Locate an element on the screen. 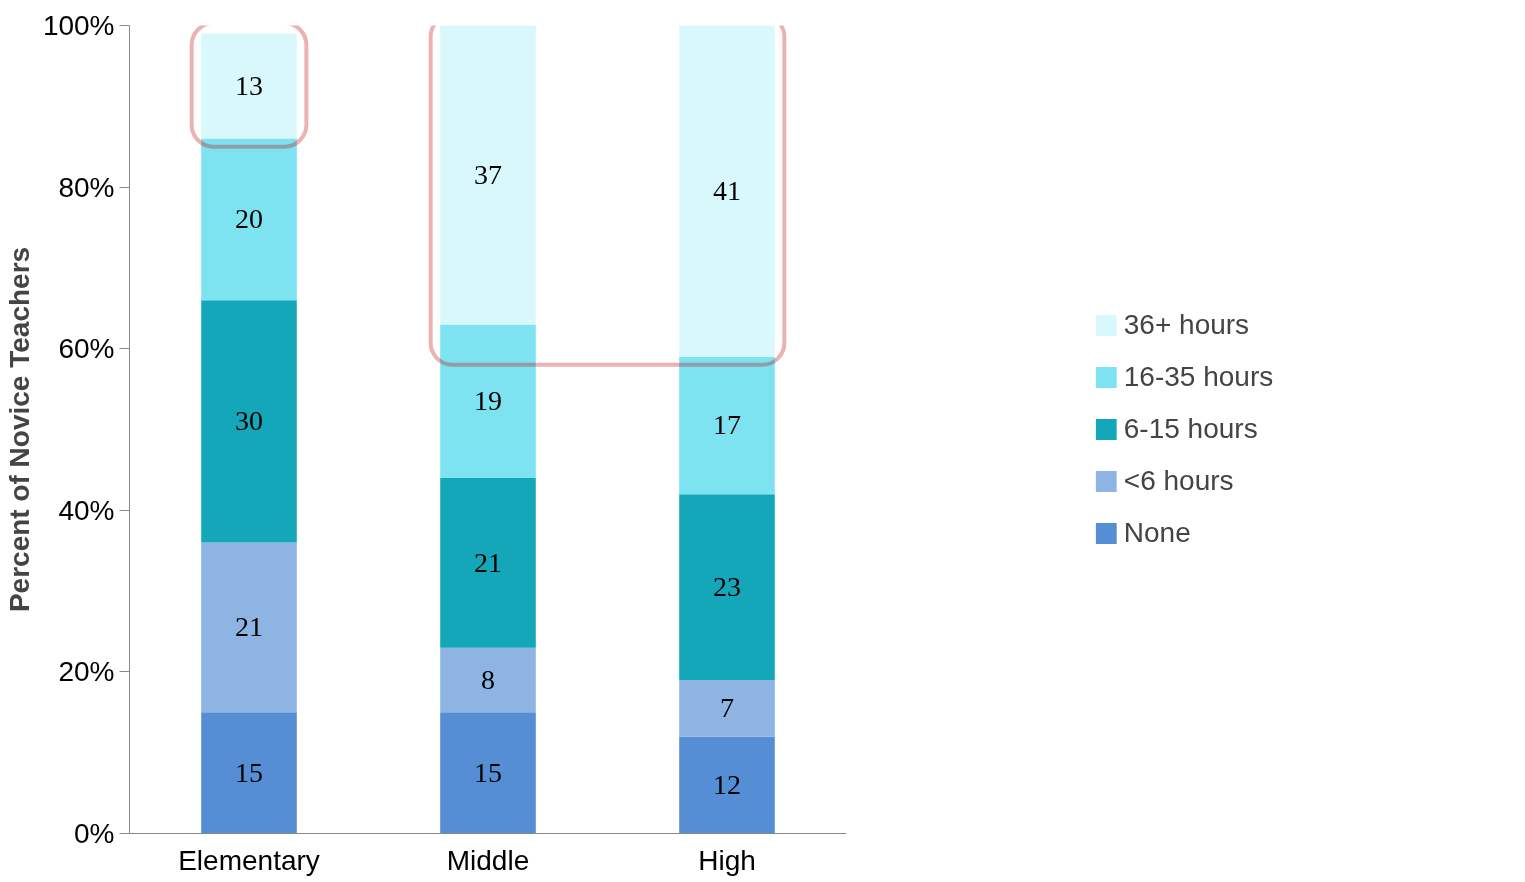 This screenshot has width=1525, height=882. data-label: 20 is located at coordinates (249, 219).